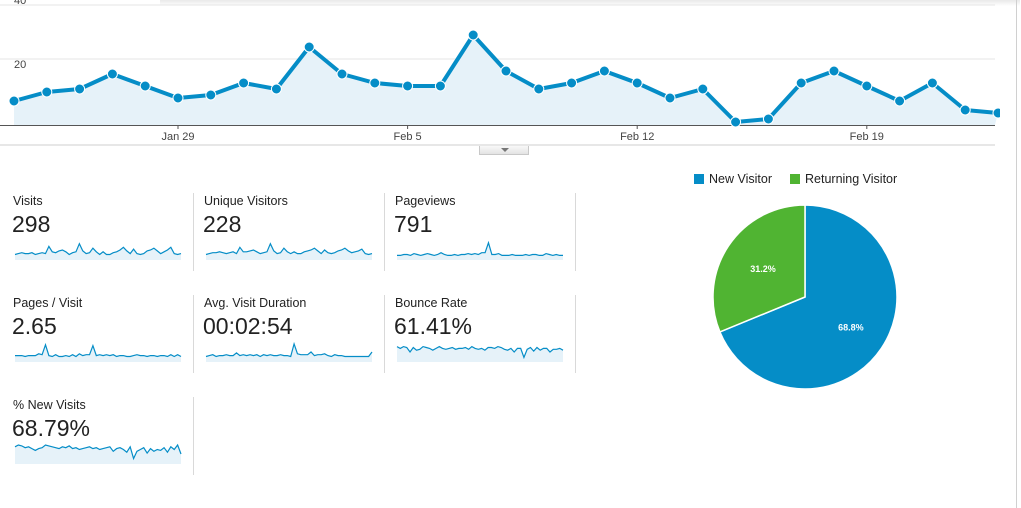 The width and height of the screenshot is (1021, 508). I want to click on chart-collapse-toggle, so click(504, 150).